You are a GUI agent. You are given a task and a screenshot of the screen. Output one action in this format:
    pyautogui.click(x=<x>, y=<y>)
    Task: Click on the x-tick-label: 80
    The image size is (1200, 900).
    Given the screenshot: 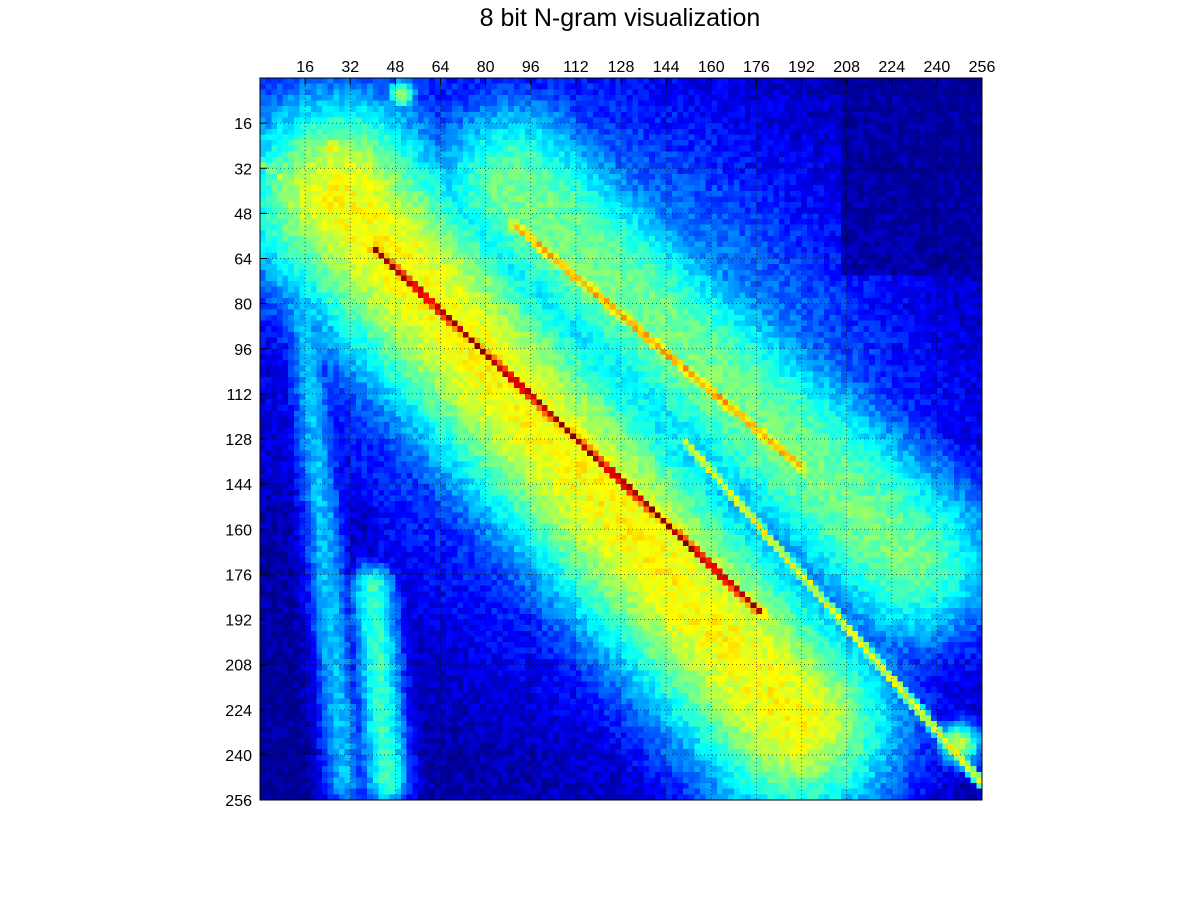 What is the action you would take?
    pyautogui.click(x=486, y=67)
    